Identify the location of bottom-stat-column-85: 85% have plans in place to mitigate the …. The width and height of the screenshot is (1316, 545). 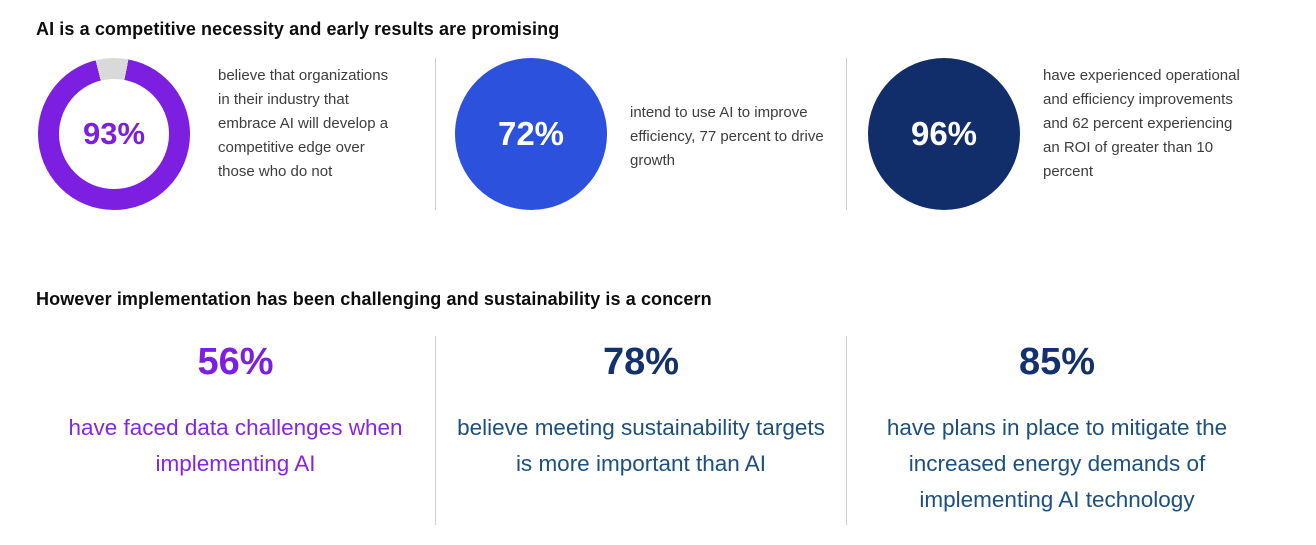
(1057, 429).